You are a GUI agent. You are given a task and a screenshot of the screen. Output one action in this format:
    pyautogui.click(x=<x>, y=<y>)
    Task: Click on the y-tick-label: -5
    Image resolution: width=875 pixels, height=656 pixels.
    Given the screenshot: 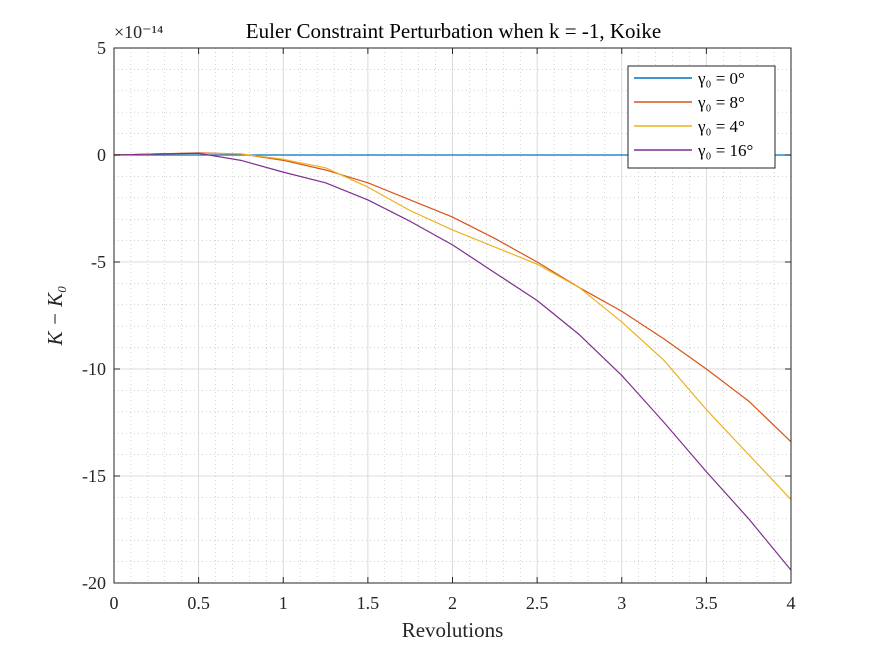 What is the action you would take?
    pyautogui.click(x=98, y=262)
    